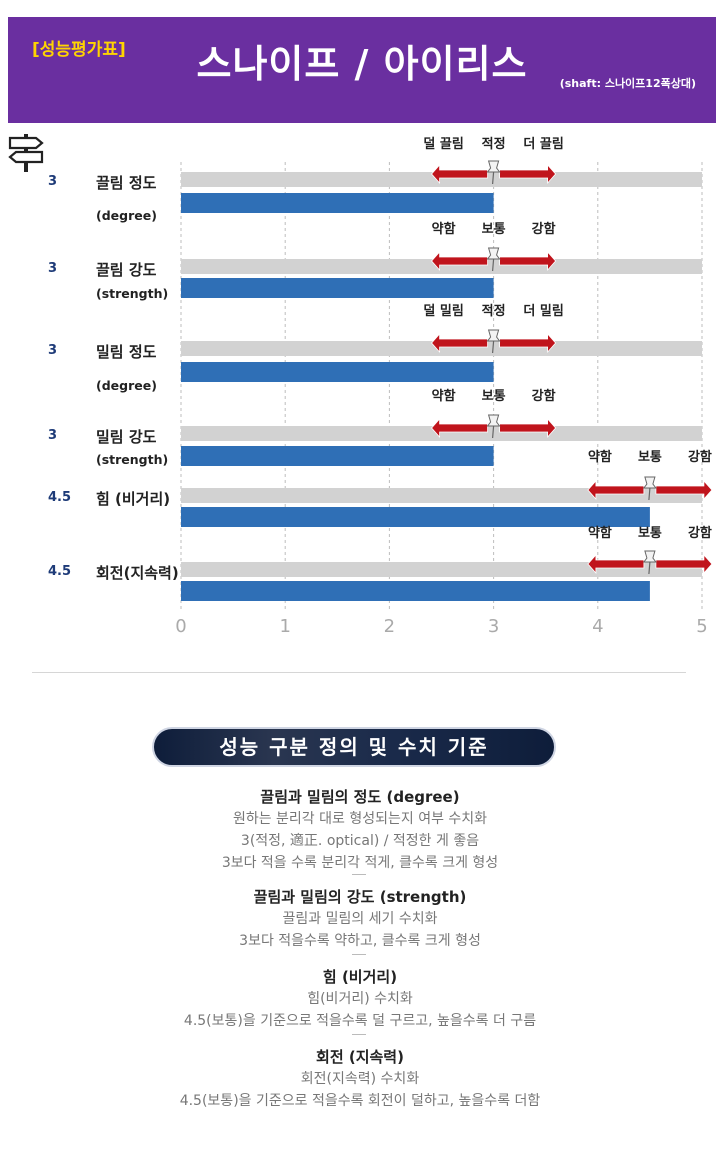 This screenshot has width=720, height=1161. I want to click on definitions-title: 성능 구분 정의 및 수치 기준, so click(354, 747).